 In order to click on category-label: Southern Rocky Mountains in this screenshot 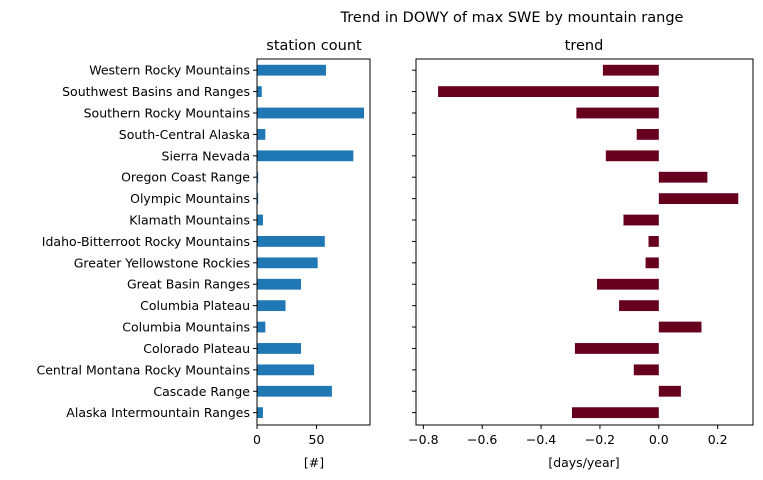, I will do `click(167, 113)`.